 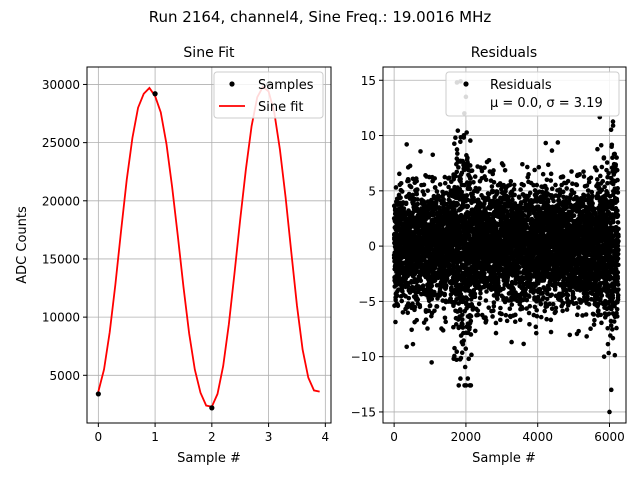 I want to click on residuals-title: Residuals, so click(x=504, y=53).